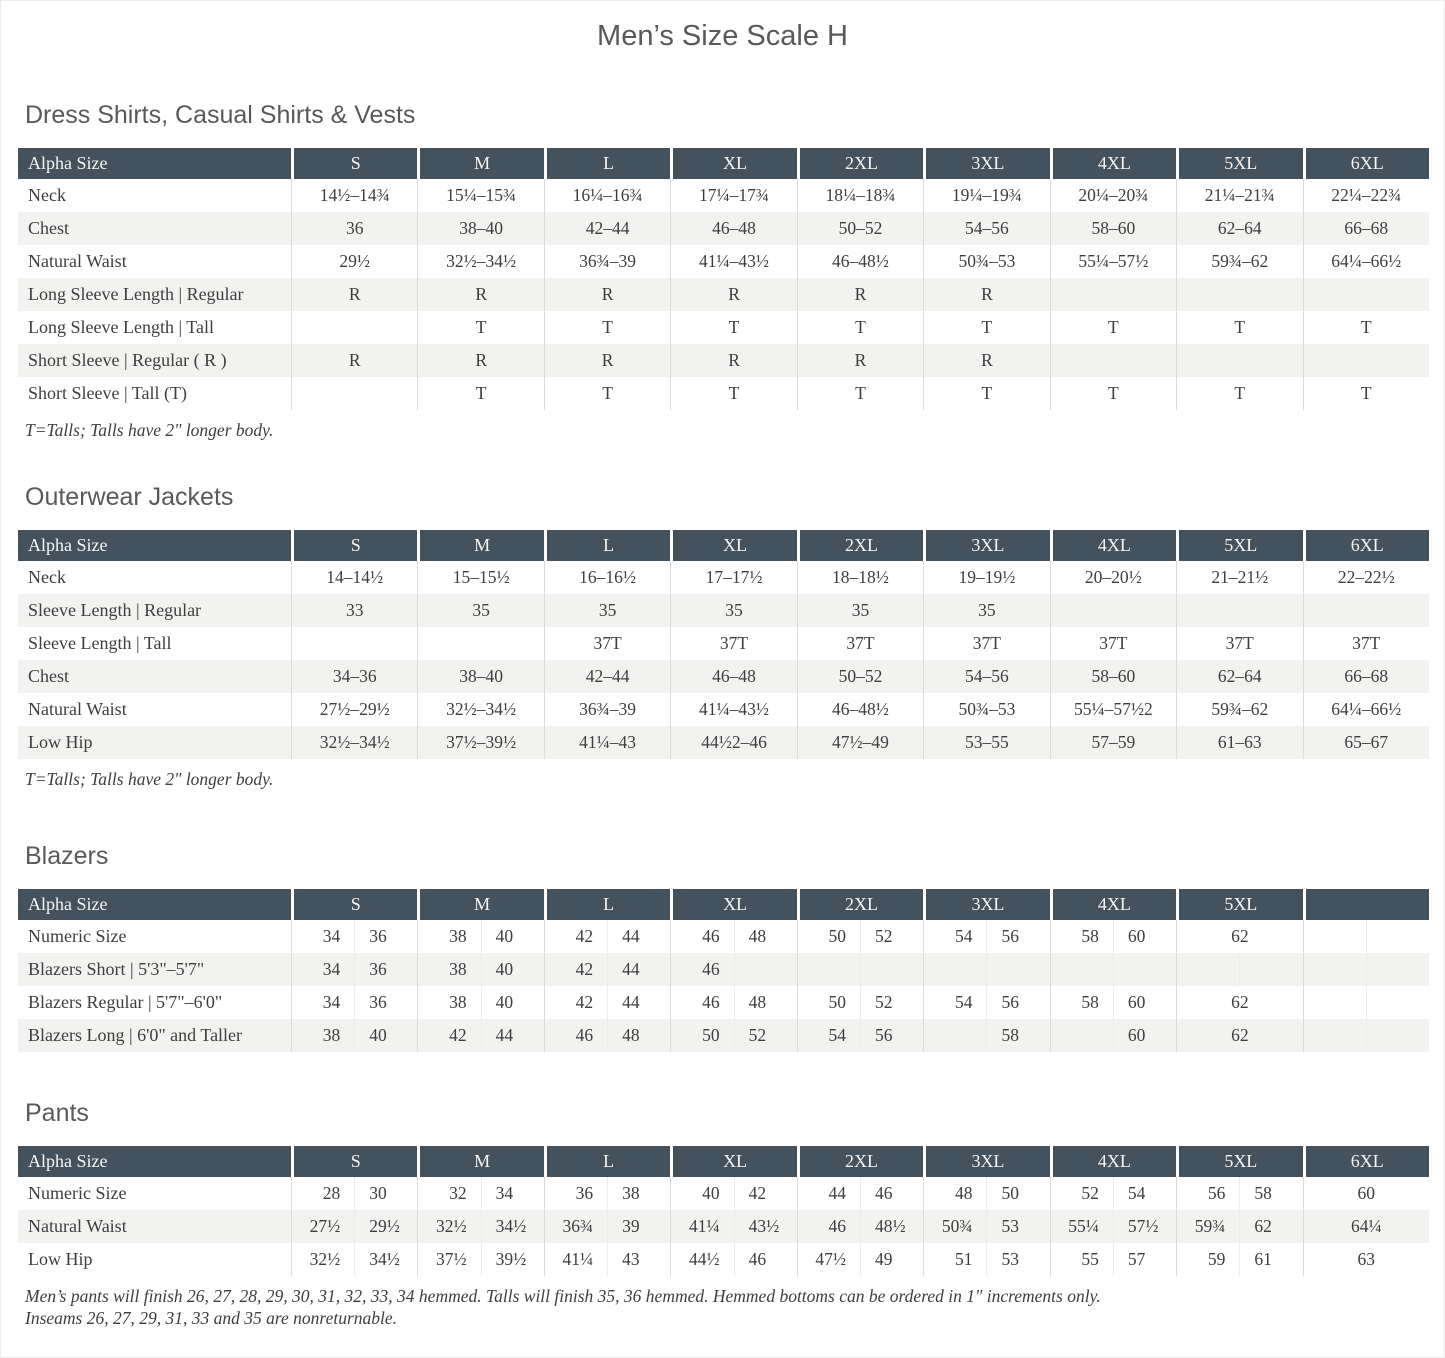 The image size is (1445, 1358). I want to click on size-cell: 30, so click(385, 1193).